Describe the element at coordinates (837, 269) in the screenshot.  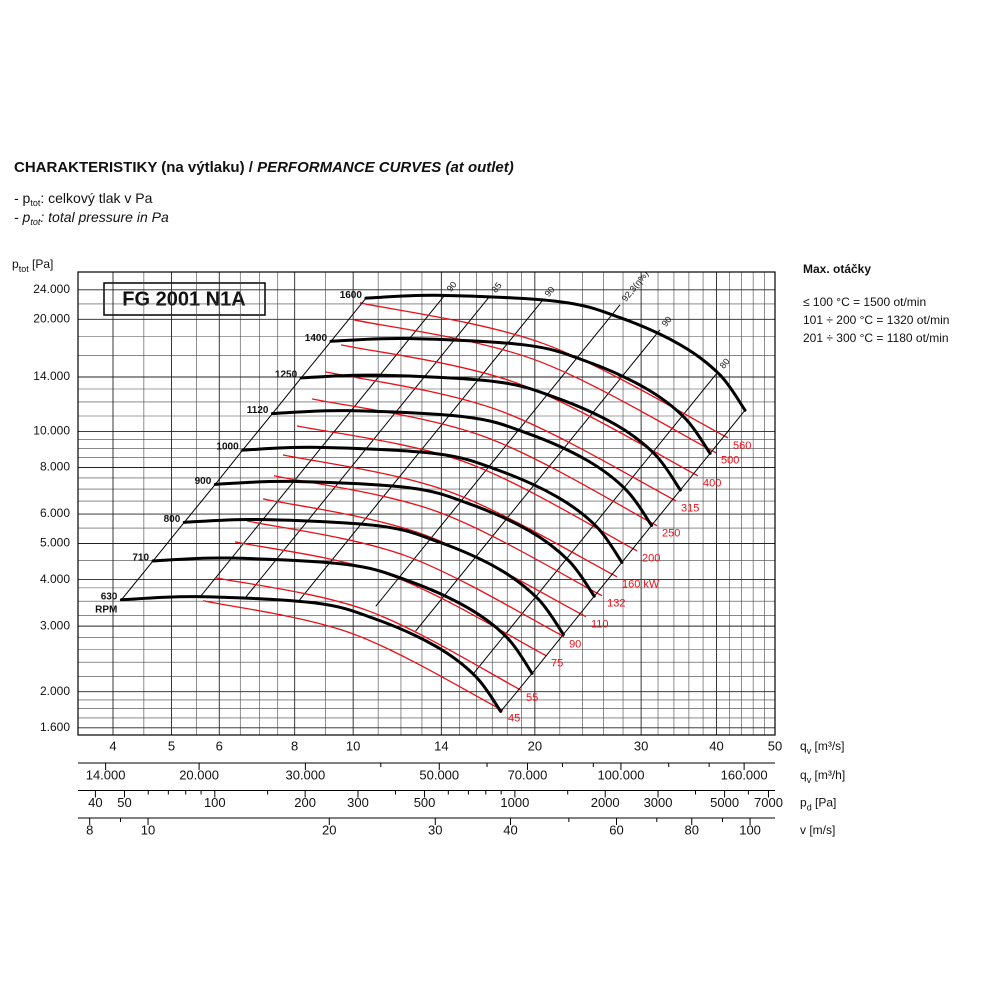
I see `max-speed-title: Max. otáčky` at that location.